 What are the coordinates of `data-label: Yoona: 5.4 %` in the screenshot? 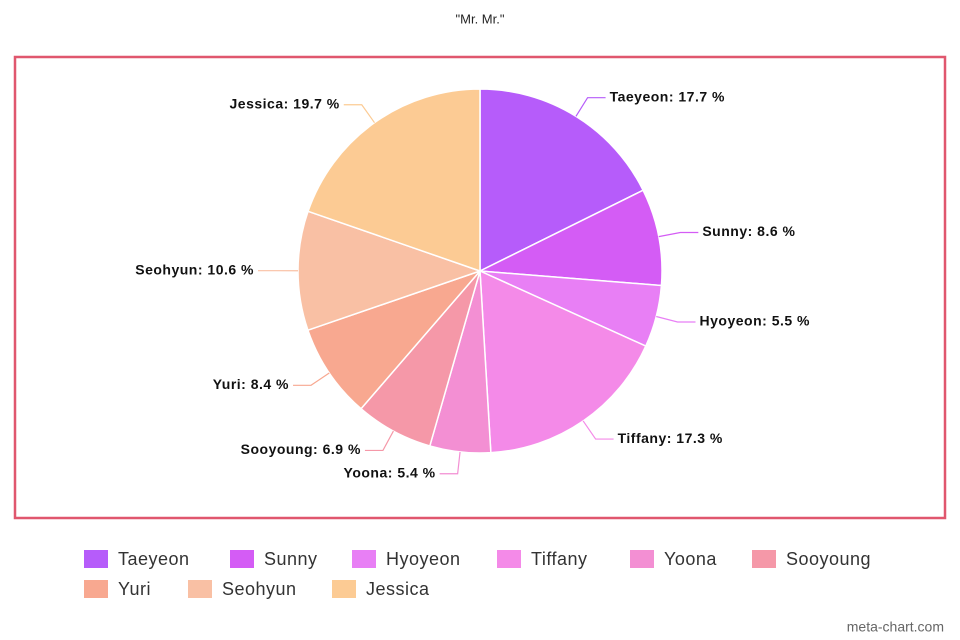 It's located at (390, 472).